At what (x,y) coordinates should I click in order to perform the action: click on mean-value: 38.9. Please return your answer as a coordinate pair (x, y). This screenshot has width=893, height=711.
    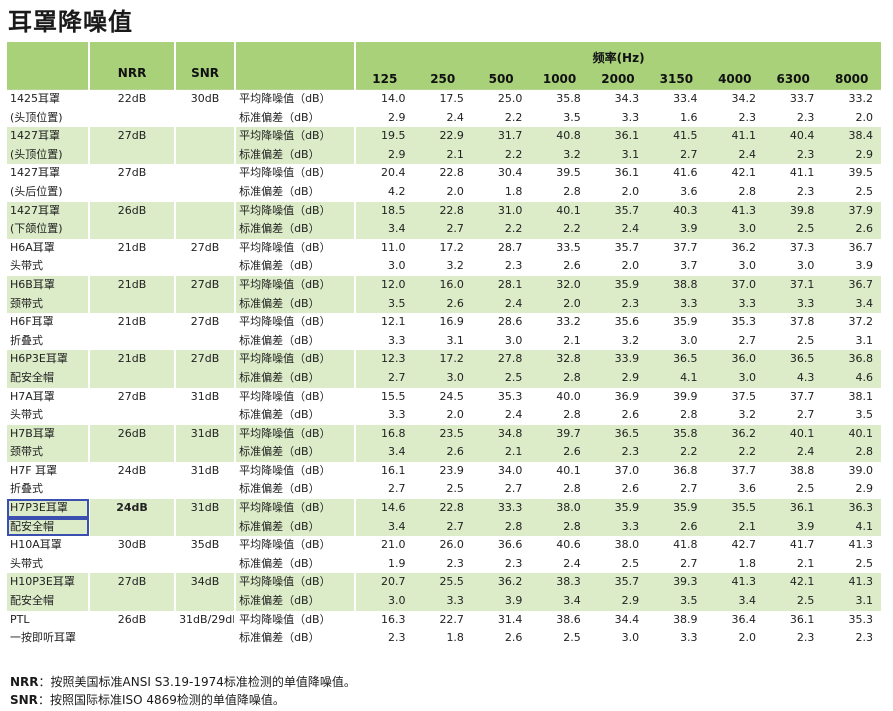
    Looking at the image, I should click on (676, 620).